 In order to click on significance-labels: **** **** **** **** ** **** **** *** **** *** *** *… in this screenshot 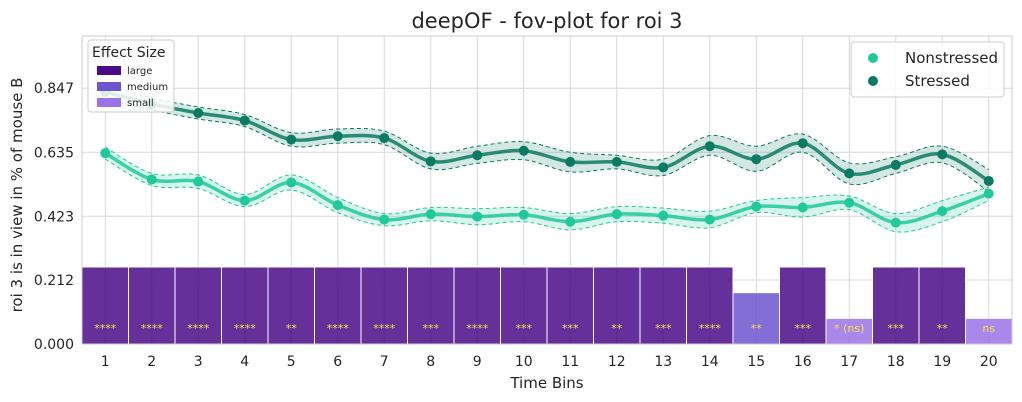, I will do `click(544, 328)`.